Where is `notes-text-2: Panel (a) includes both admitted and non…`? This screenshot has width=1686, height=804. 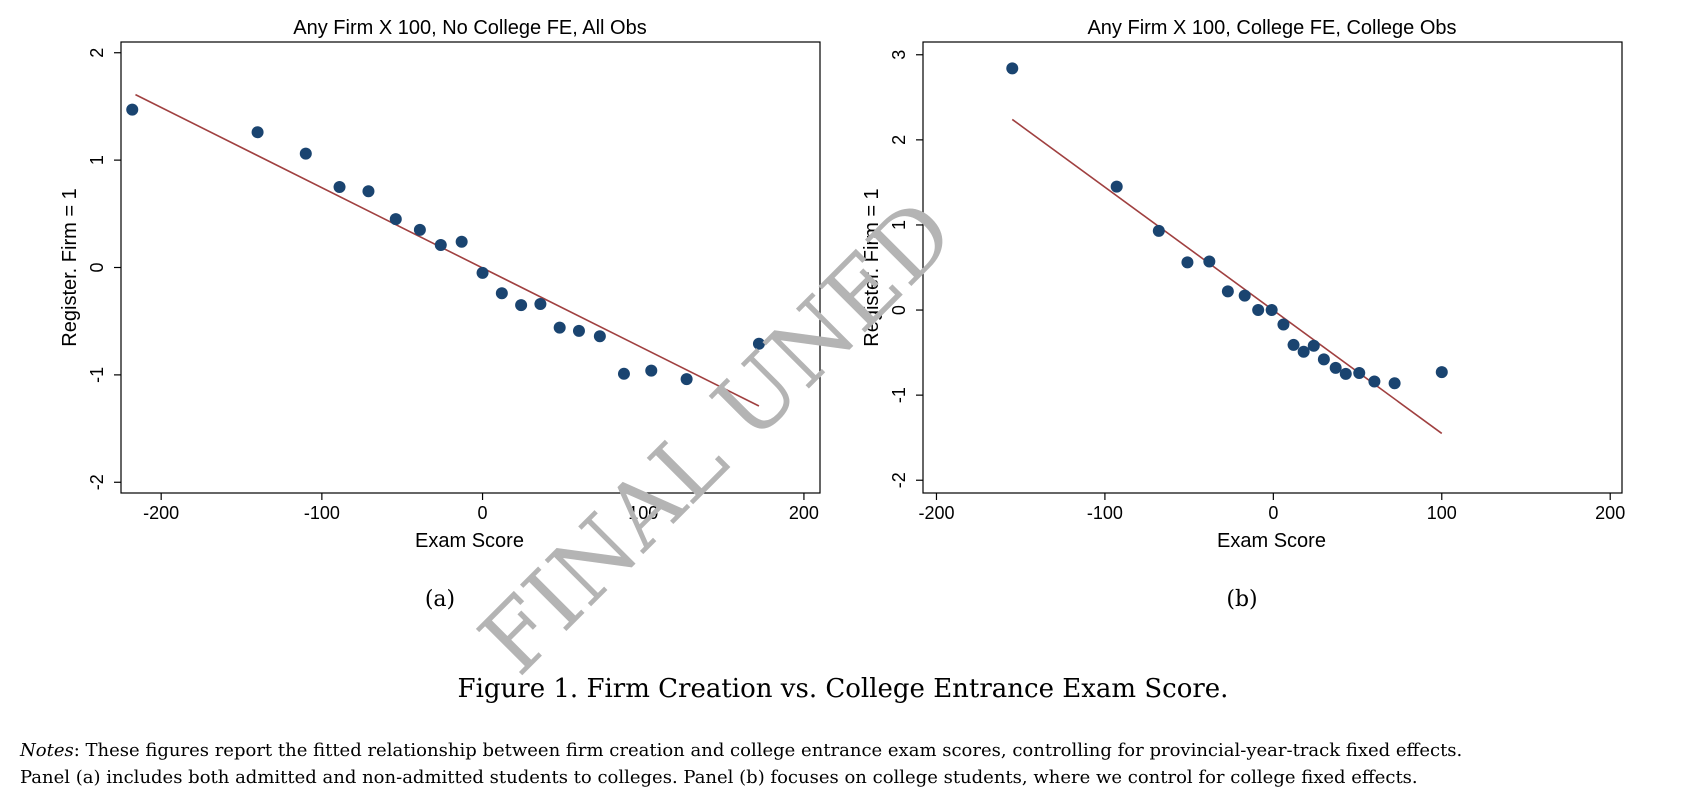
notes-text-2: Panel (a) includes both admitted and non… is located at coordinates (719, 777).